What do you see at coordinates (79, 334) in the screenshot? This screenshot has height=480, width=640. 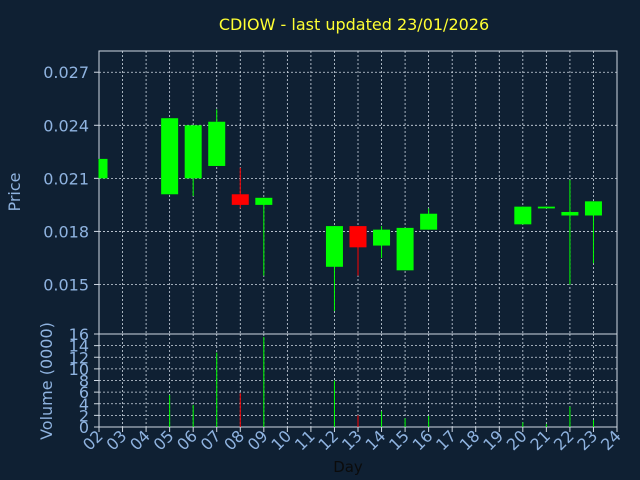 I see `volume-tick-label: 16` at bounding box center [79, 334].